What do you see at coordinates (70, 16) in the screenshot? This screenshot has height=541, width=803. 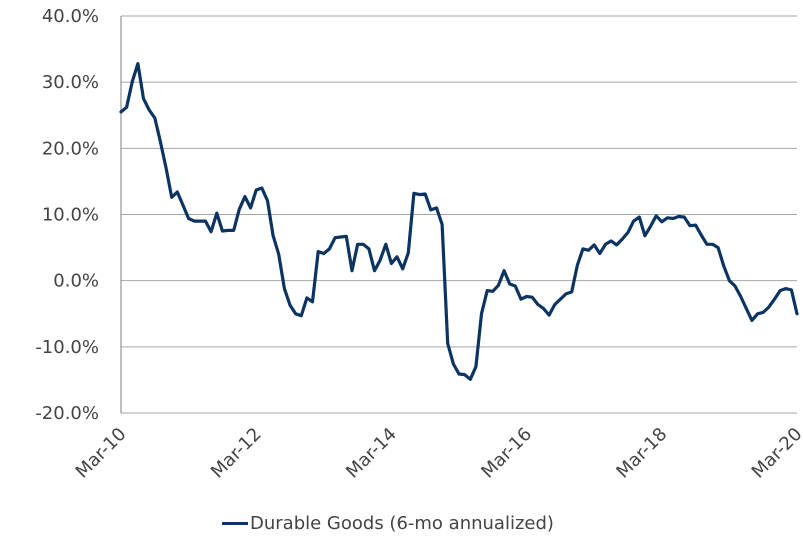 I see `y-tick-label: 40.0%` at bounding box center [70, 16].